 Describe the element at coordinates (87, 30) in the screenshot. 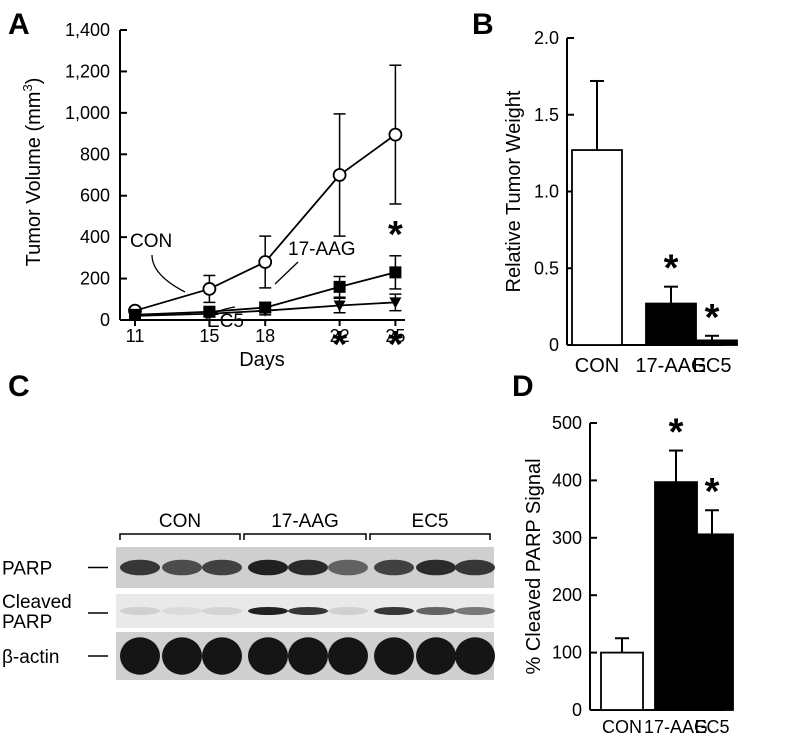

I see `y-tick-label: 1,400` at that location.